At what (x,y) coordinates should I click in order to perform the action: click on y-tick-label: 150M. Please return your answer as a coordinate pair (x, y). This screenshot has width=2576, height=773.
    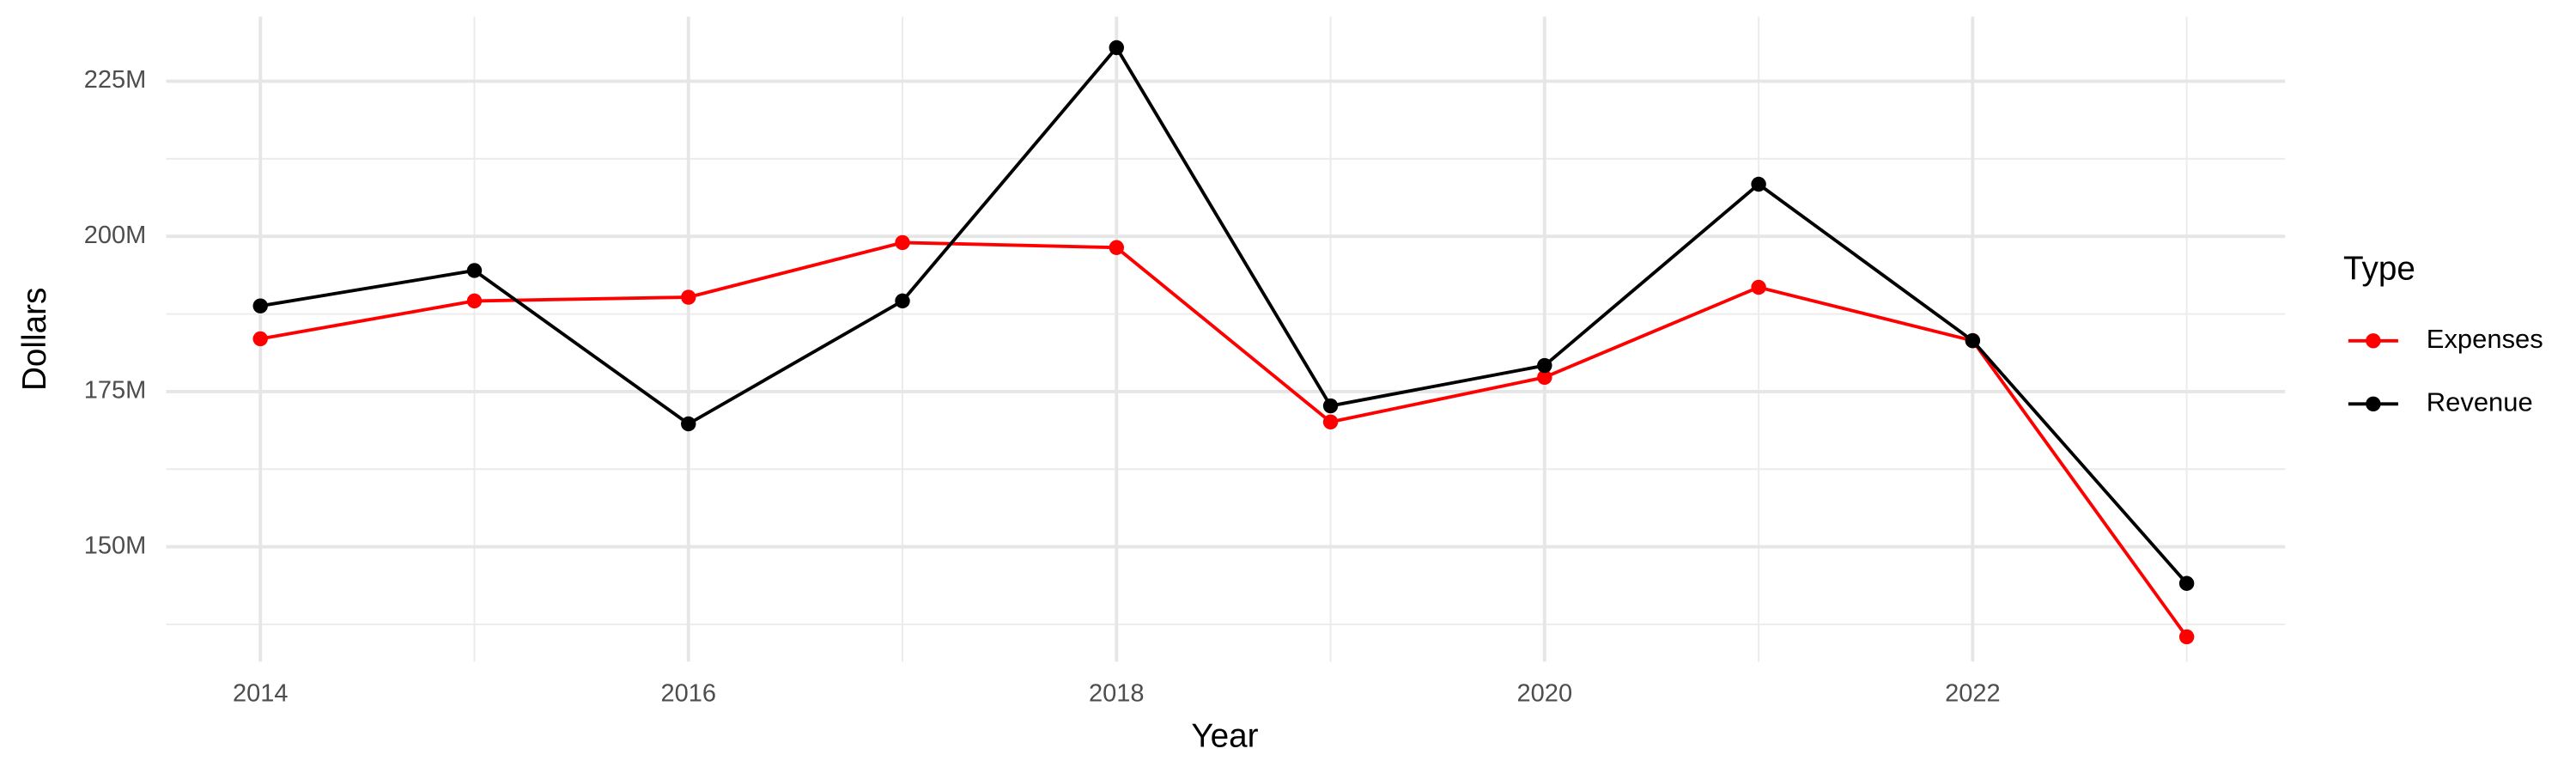
    Looking at the image, I should click on (116, 545).